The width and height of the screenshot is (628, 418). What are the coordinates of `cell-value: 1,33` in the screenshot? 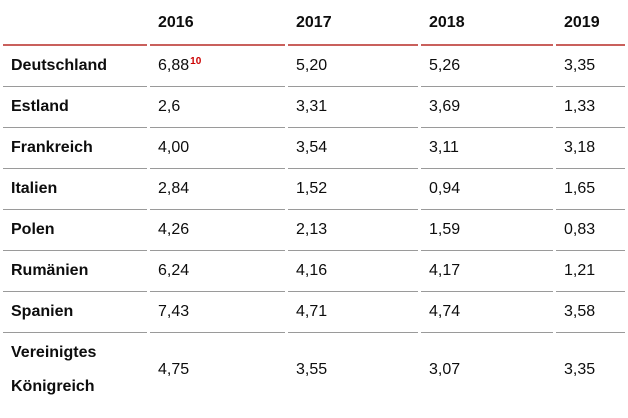 It's located at (590, 107).